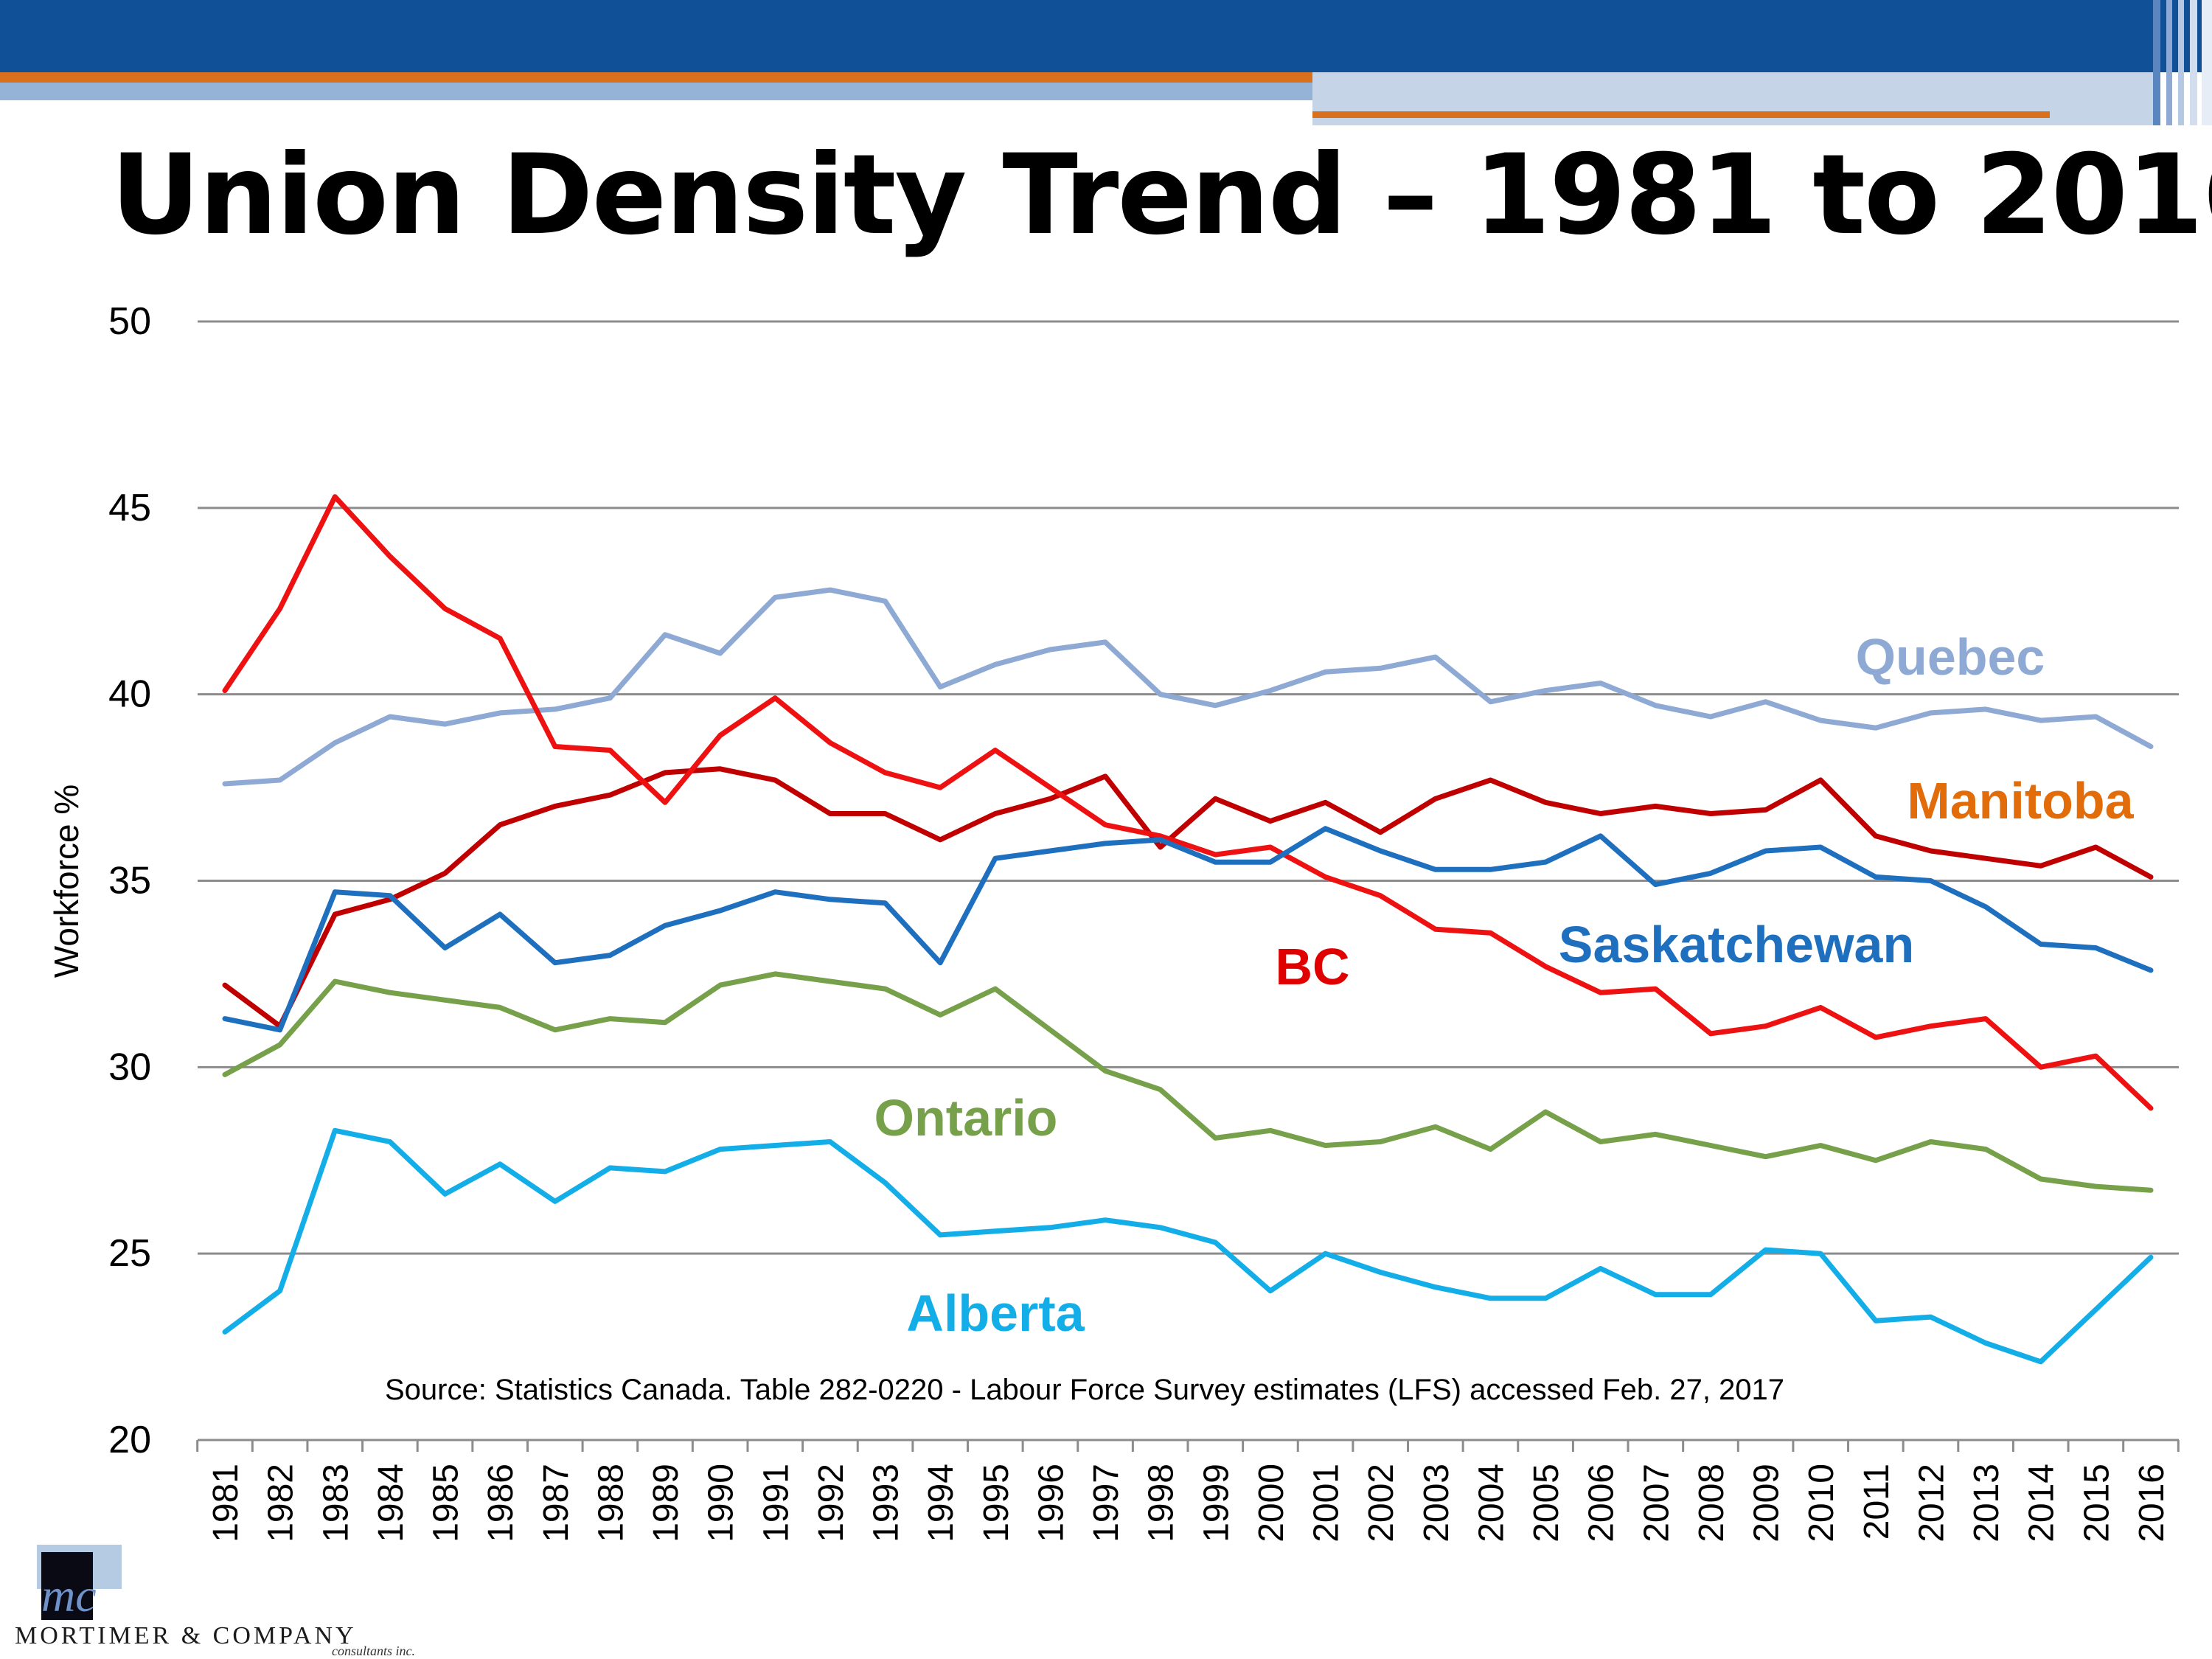  I want to click on series-line-manitoba, so click(1188, 897).